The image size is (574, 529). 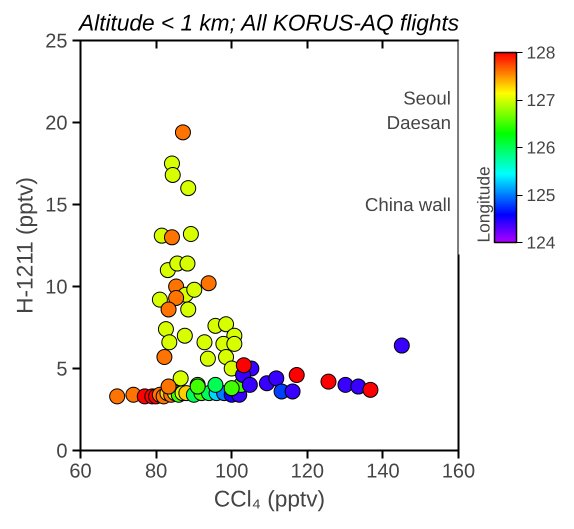 What do you see at coordinates (62, 451) in the screenshot?
I see `y-tick-label: 0` at bounding box center [62, 451].